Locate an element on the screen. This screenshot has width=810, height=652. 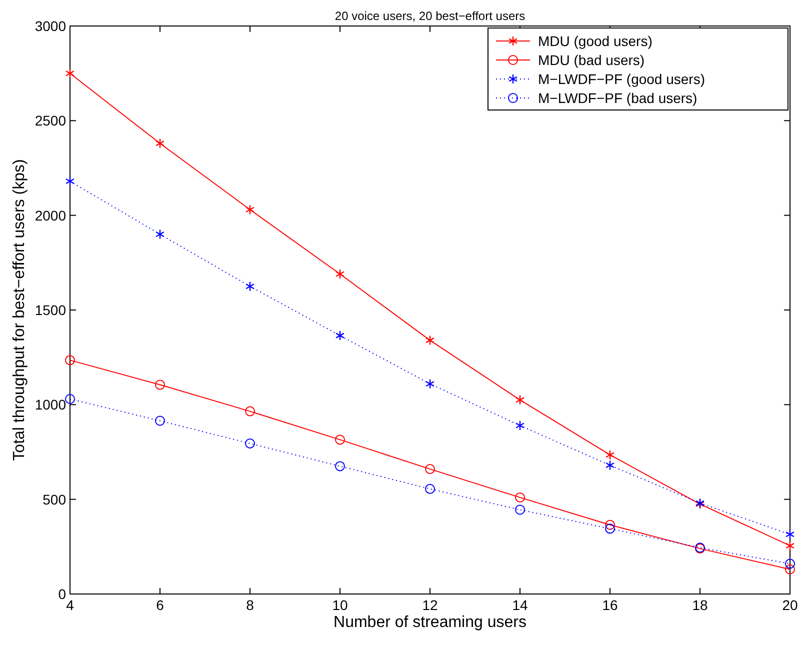
y-tick-label: 2000 is located at coordinates (50, 215).